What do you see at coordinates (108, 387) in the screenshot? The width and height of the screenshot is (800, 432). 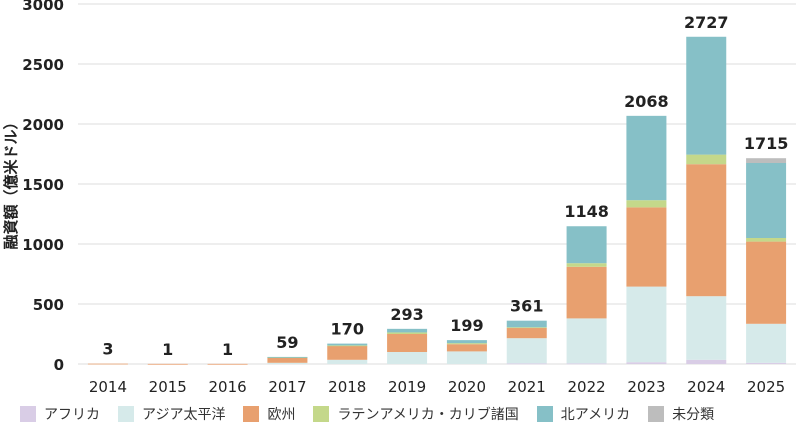 I see `x-tick-label: 2014` at bounding box center [108, 387].